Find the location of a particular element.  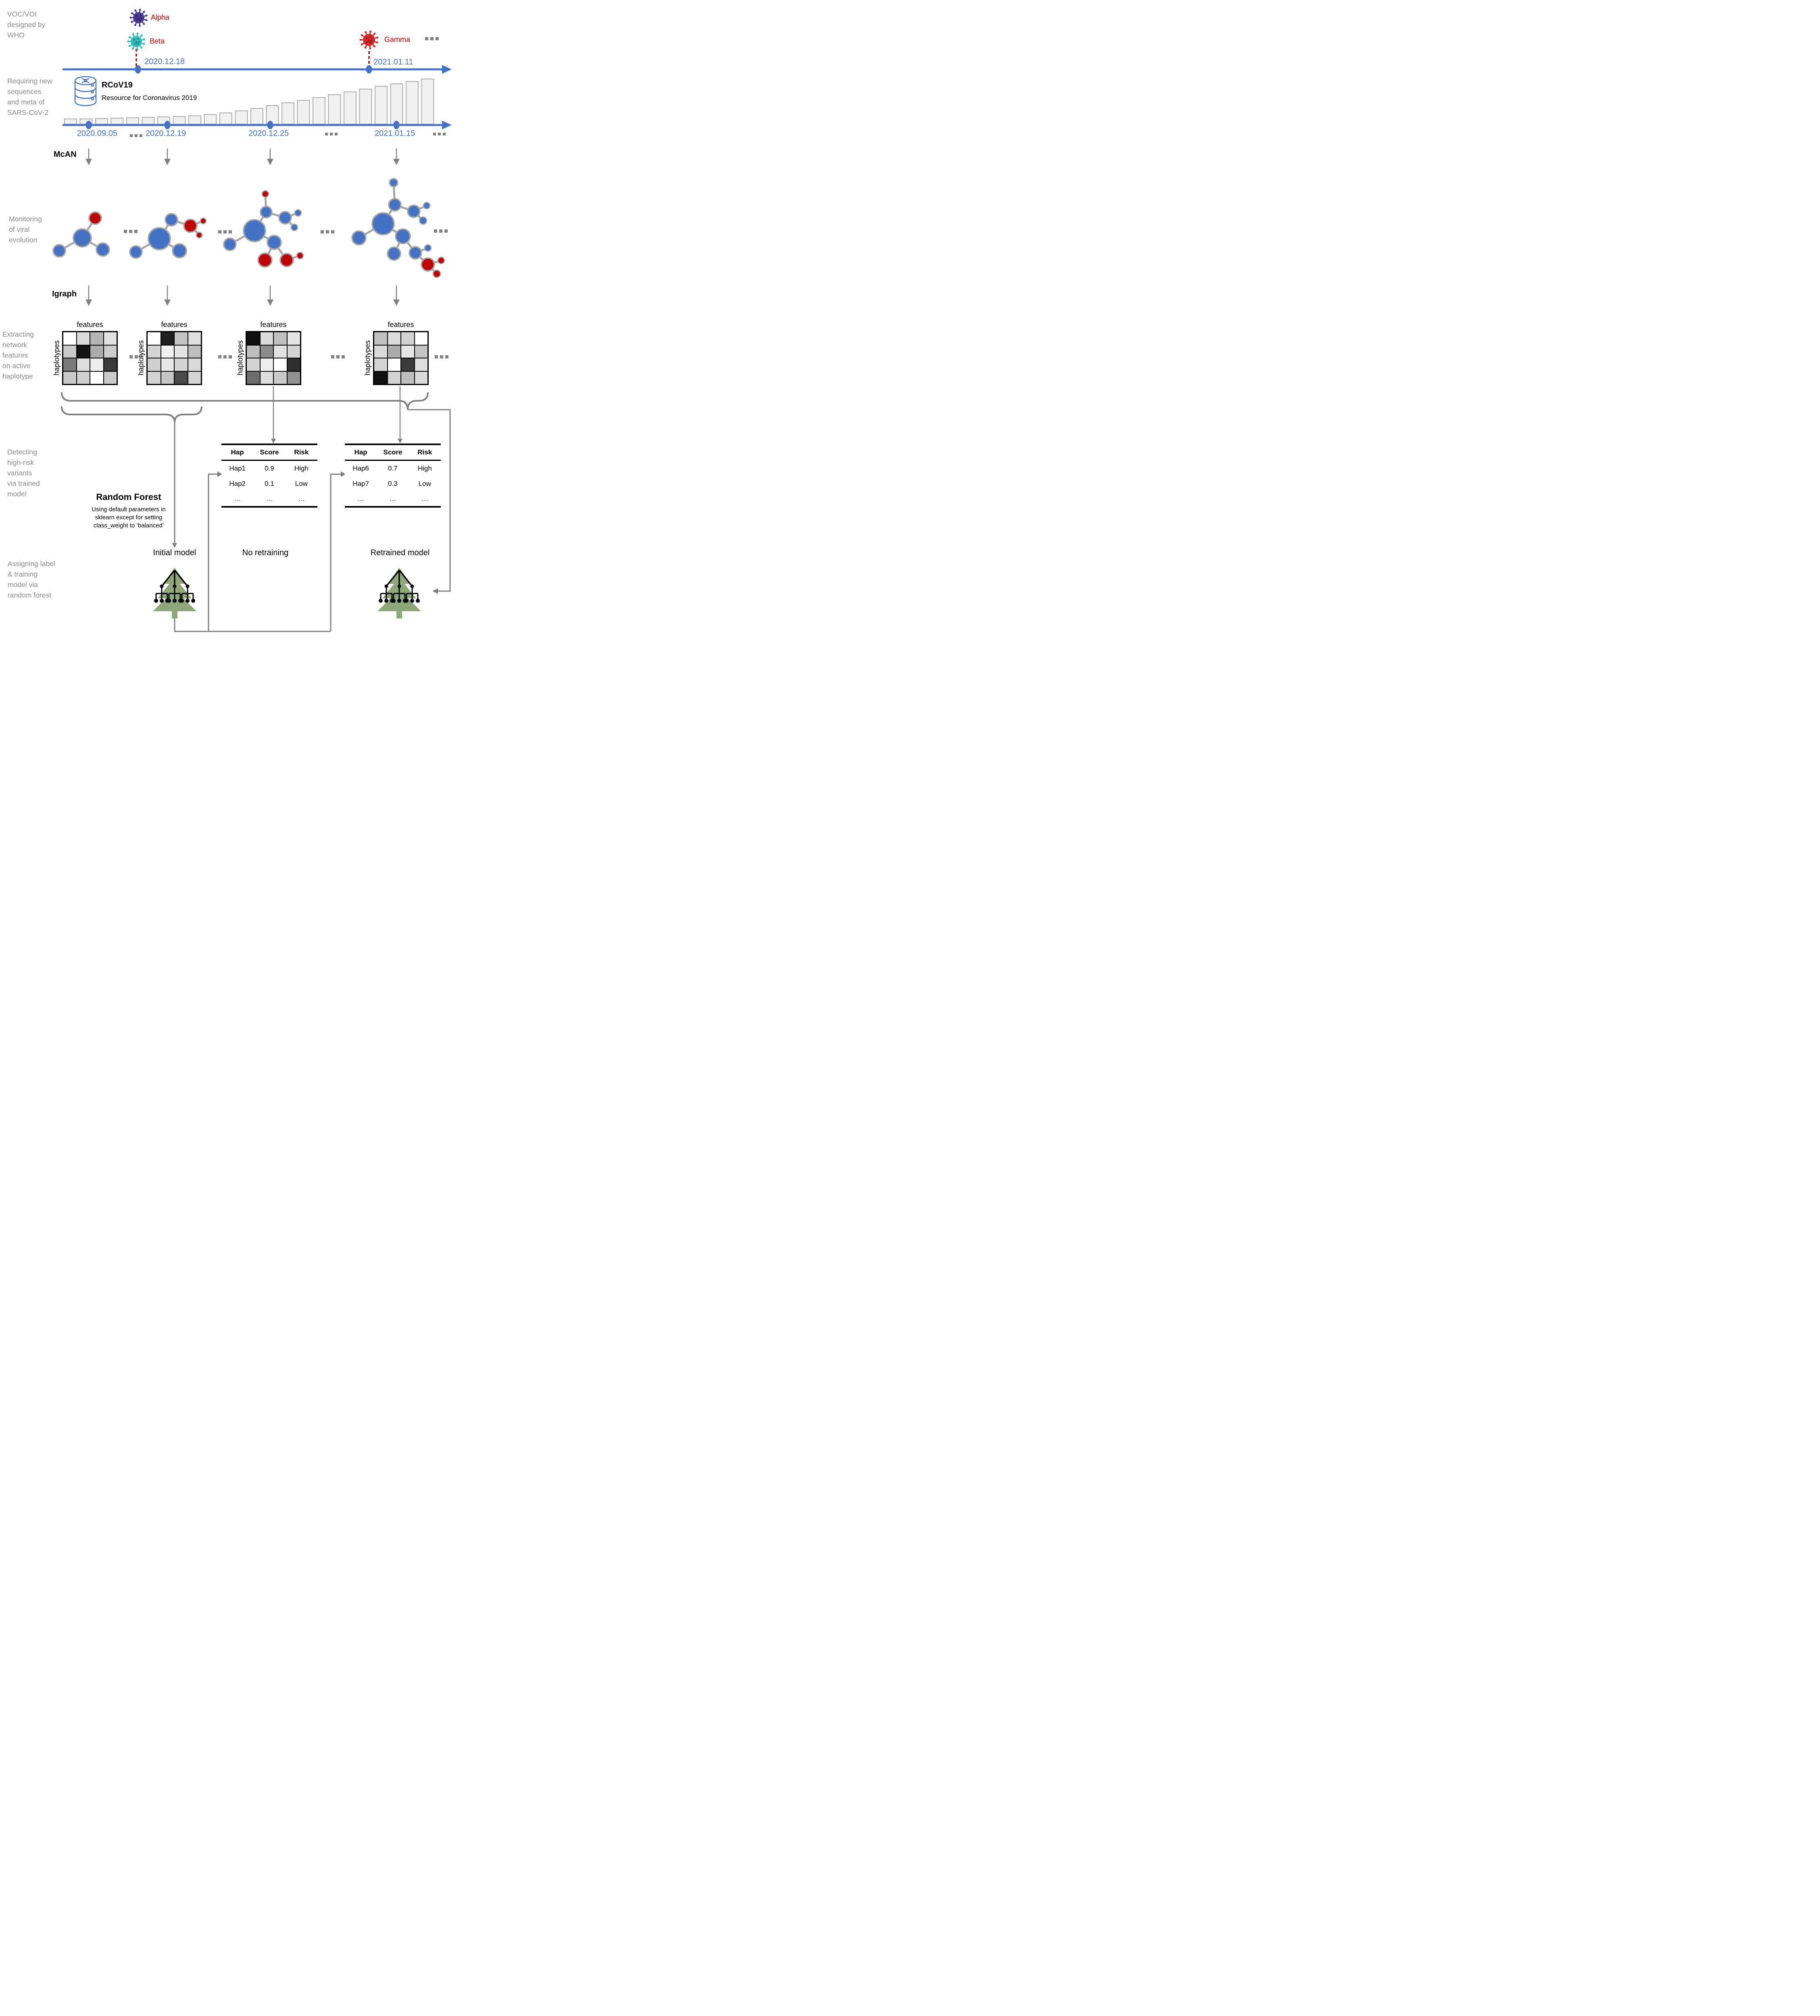

who-date-1: 2020.12.18 is located at coordinates (164, 61).